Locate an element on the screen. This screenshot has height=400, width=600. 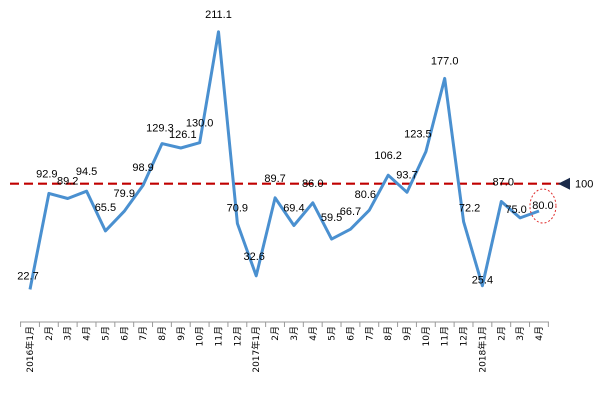
data-label: 93.7 is located at coordinates (406, 175).